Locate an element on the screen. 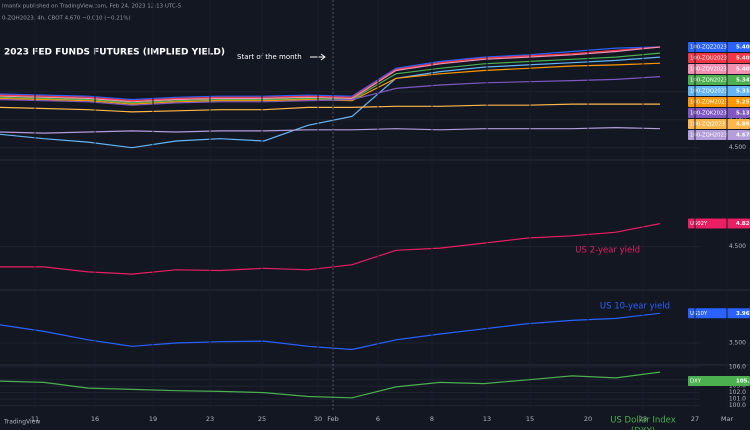  x-tick-label: Mar is located at coordinates (727, 419).